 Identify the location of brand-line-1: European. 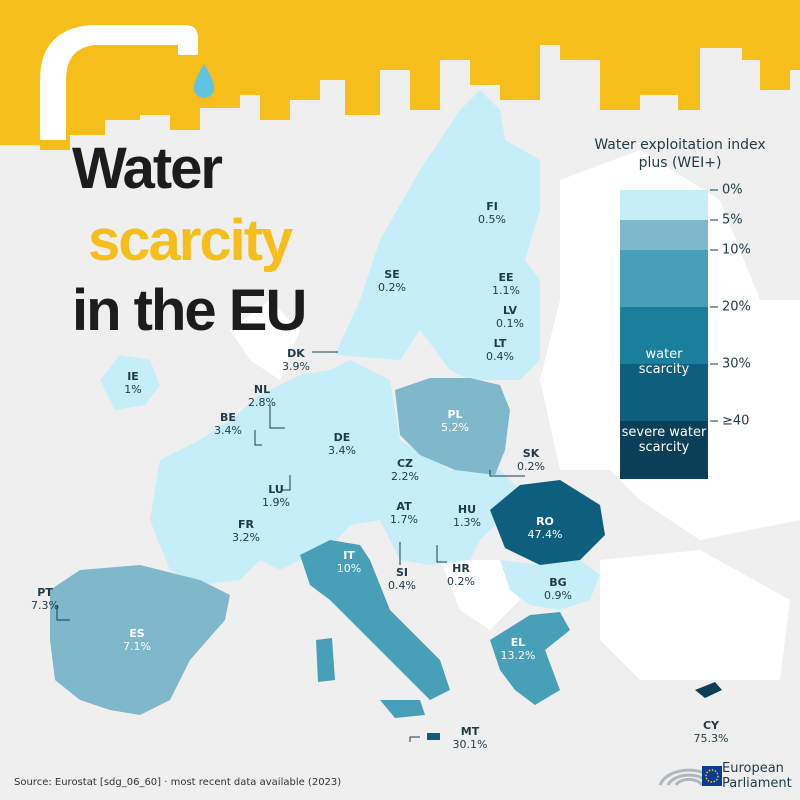
(753, 768).